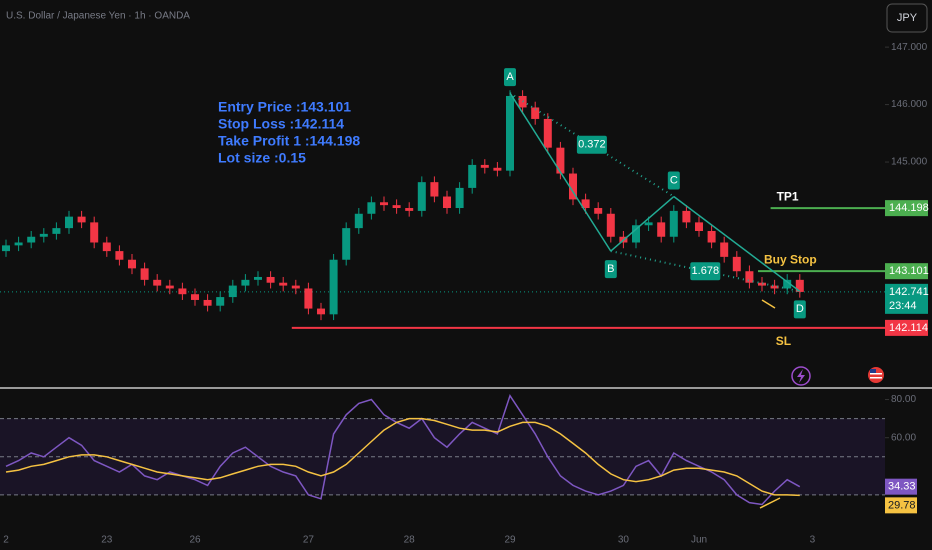 This screenshot has height=550, width=932. I want to click on pattern-point-label: B, so click(610, 269).